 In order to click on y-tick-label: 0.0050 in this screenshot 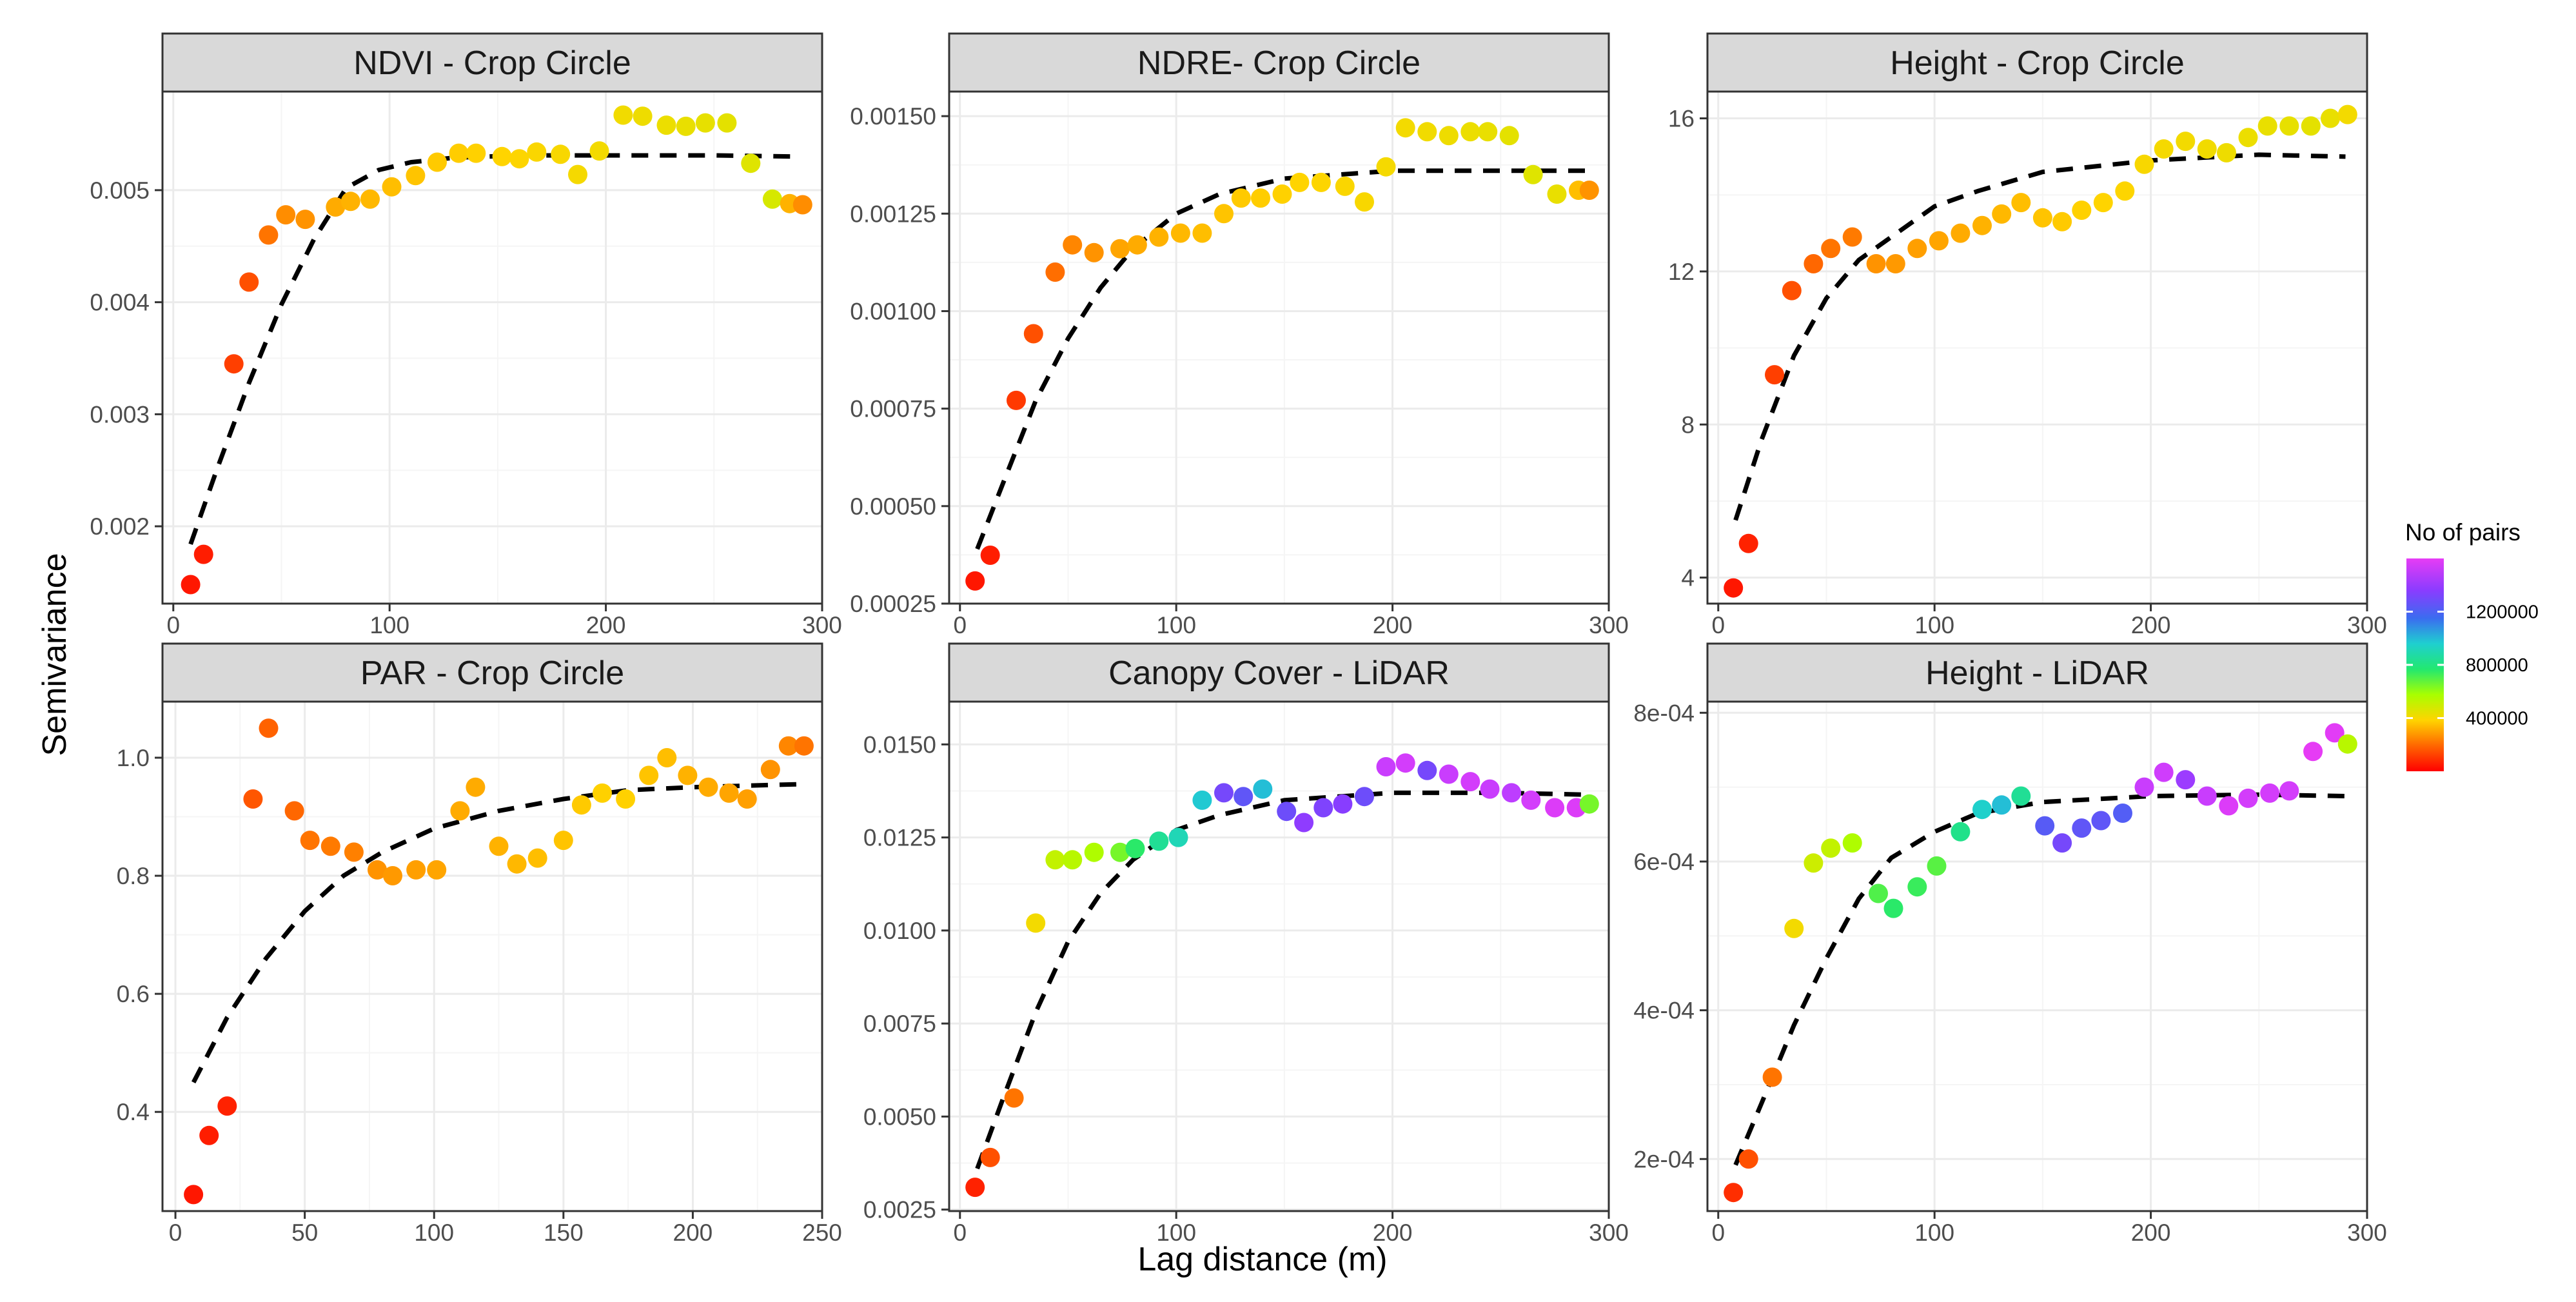, I will do `click(899, 1116)`.